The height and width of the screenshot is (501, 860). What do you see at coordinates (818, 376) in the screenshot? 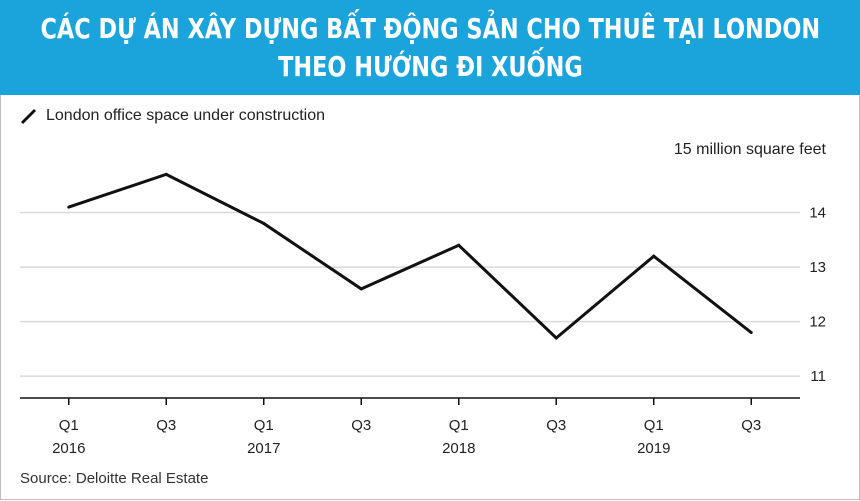
I see `y-tick-label-11: 11` at bounding box center [818, 376].